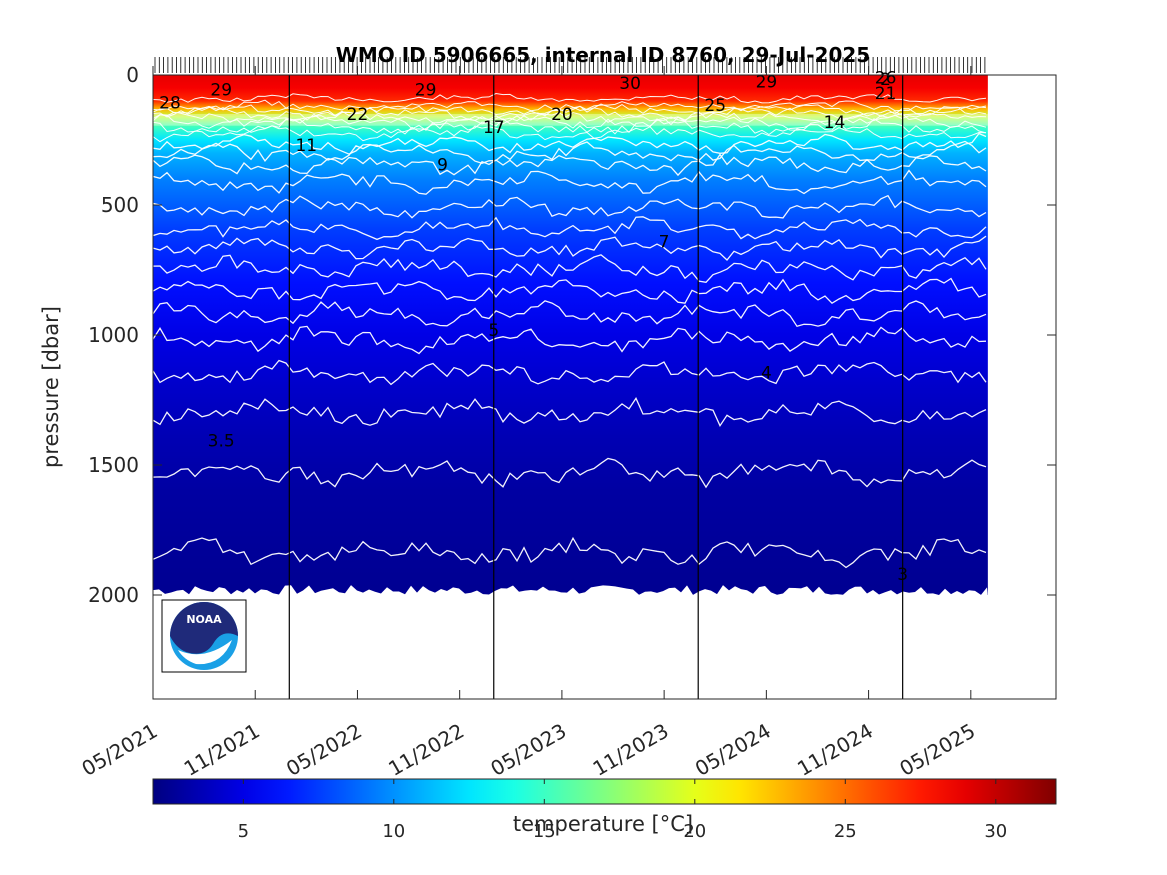  Describe the element at coordinates (170, 103) in the screenshot. I see `contour-label: 28` at that location.